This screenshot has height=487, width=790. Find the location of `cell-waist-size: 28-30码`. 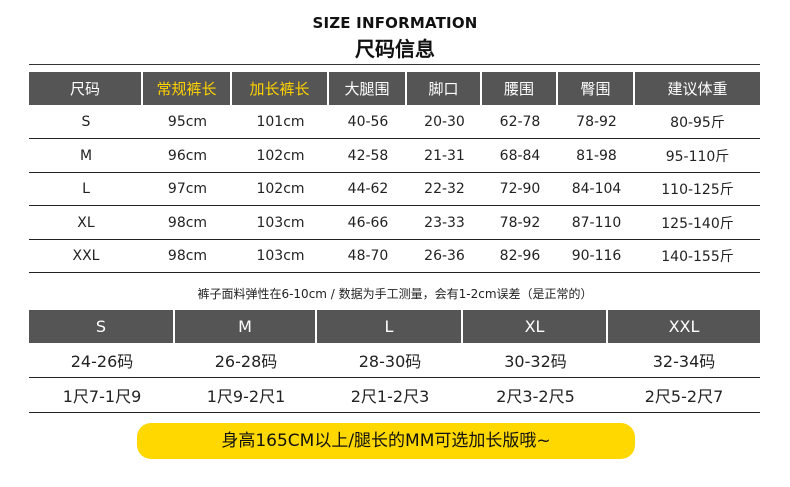

cell-waist-size: 28-30码 is located at coordinates (390, 360).